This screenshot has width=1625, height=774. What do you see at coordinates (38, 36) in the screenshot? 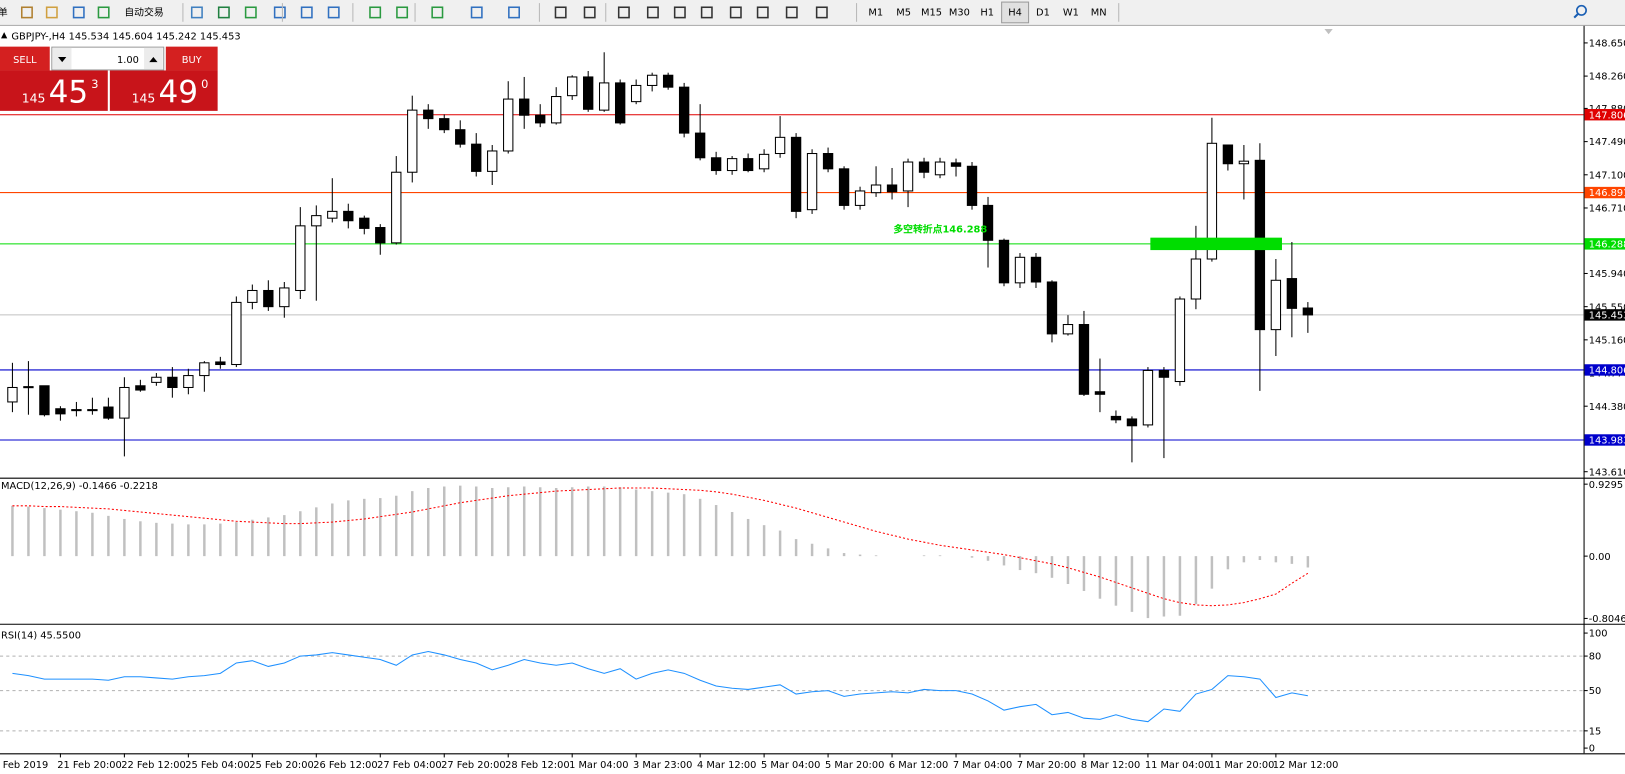
I see `symbol: GBPJPY-,H4` at bounding box center [38, 36].